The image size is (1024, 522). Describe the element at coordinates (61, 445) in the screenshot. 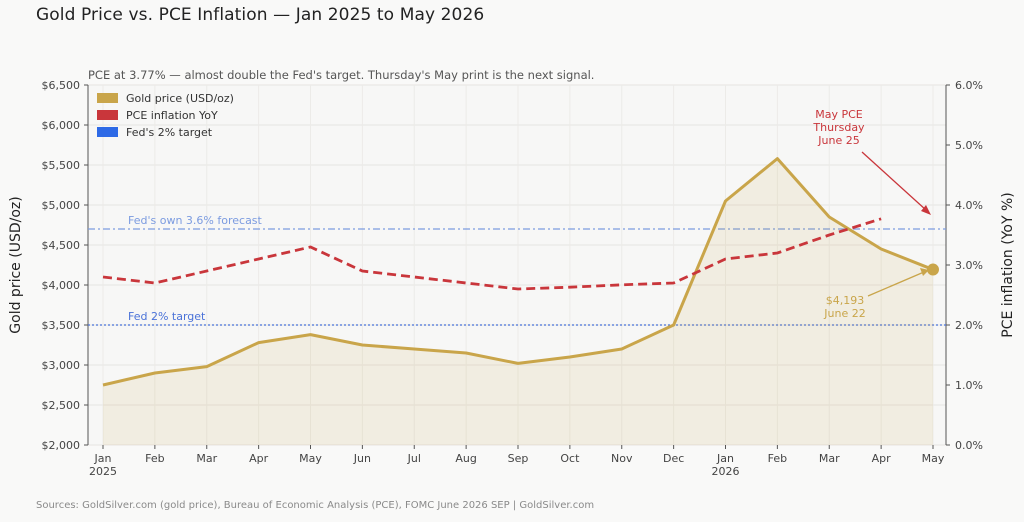

I see `y-tick-label-left: $2,000` at that location.